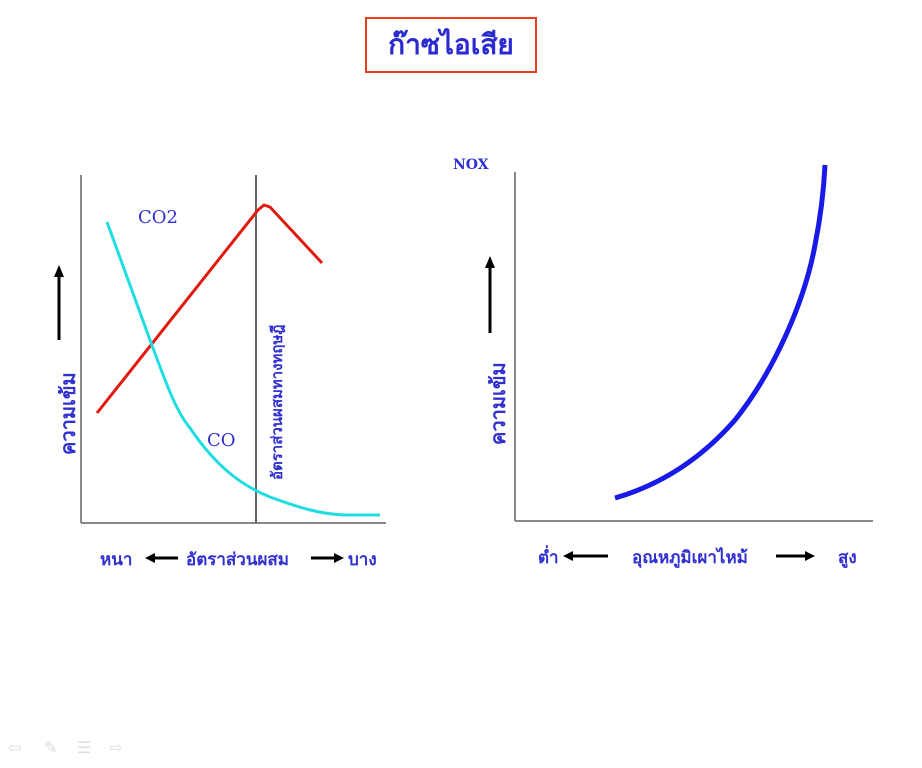 The image size is (922, 768). Describe the element at coordinates (84, 747) in the screenshot. I see `menu-icon: ☰` at that location.